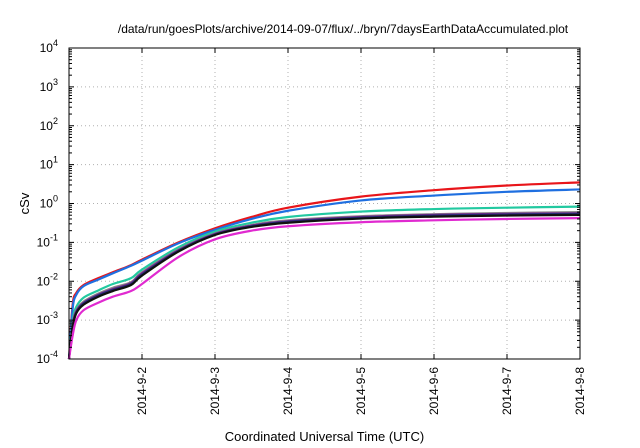  What do you see at coordinates (142, 391) in the screenshot?
I see `x-tick-label: 2014-9-2` at bounding box center [142, 391].